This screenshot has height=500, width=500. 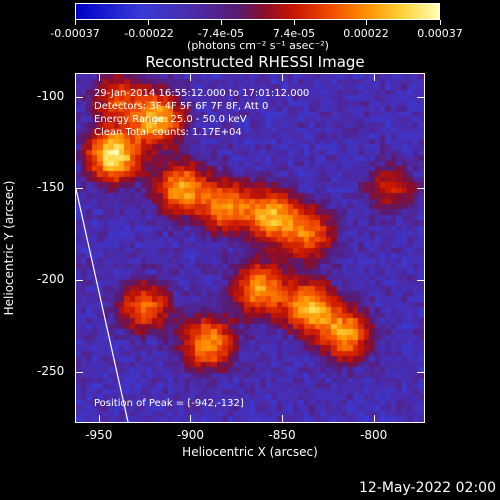 What do you see at coordinates (170, 119) in the screenshot?
I see `annotation-energy: Energy Range: 25.0 - 50.0 keV` at bounding box center [170, 119].